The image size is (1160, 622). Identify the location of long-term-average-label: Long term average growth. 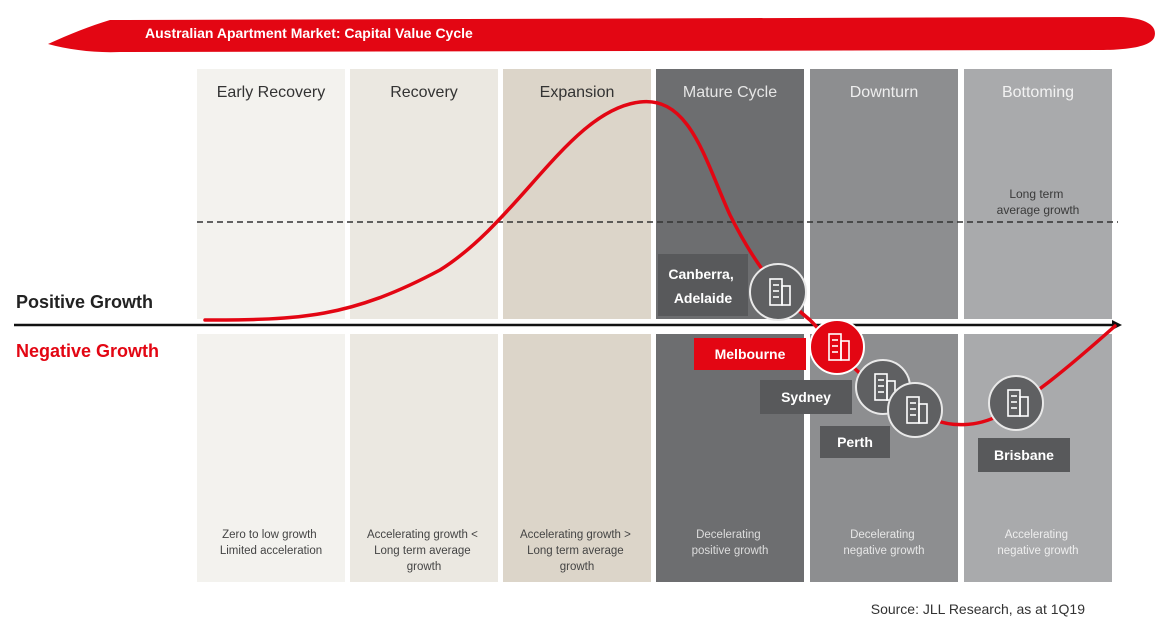
(1038, 202).